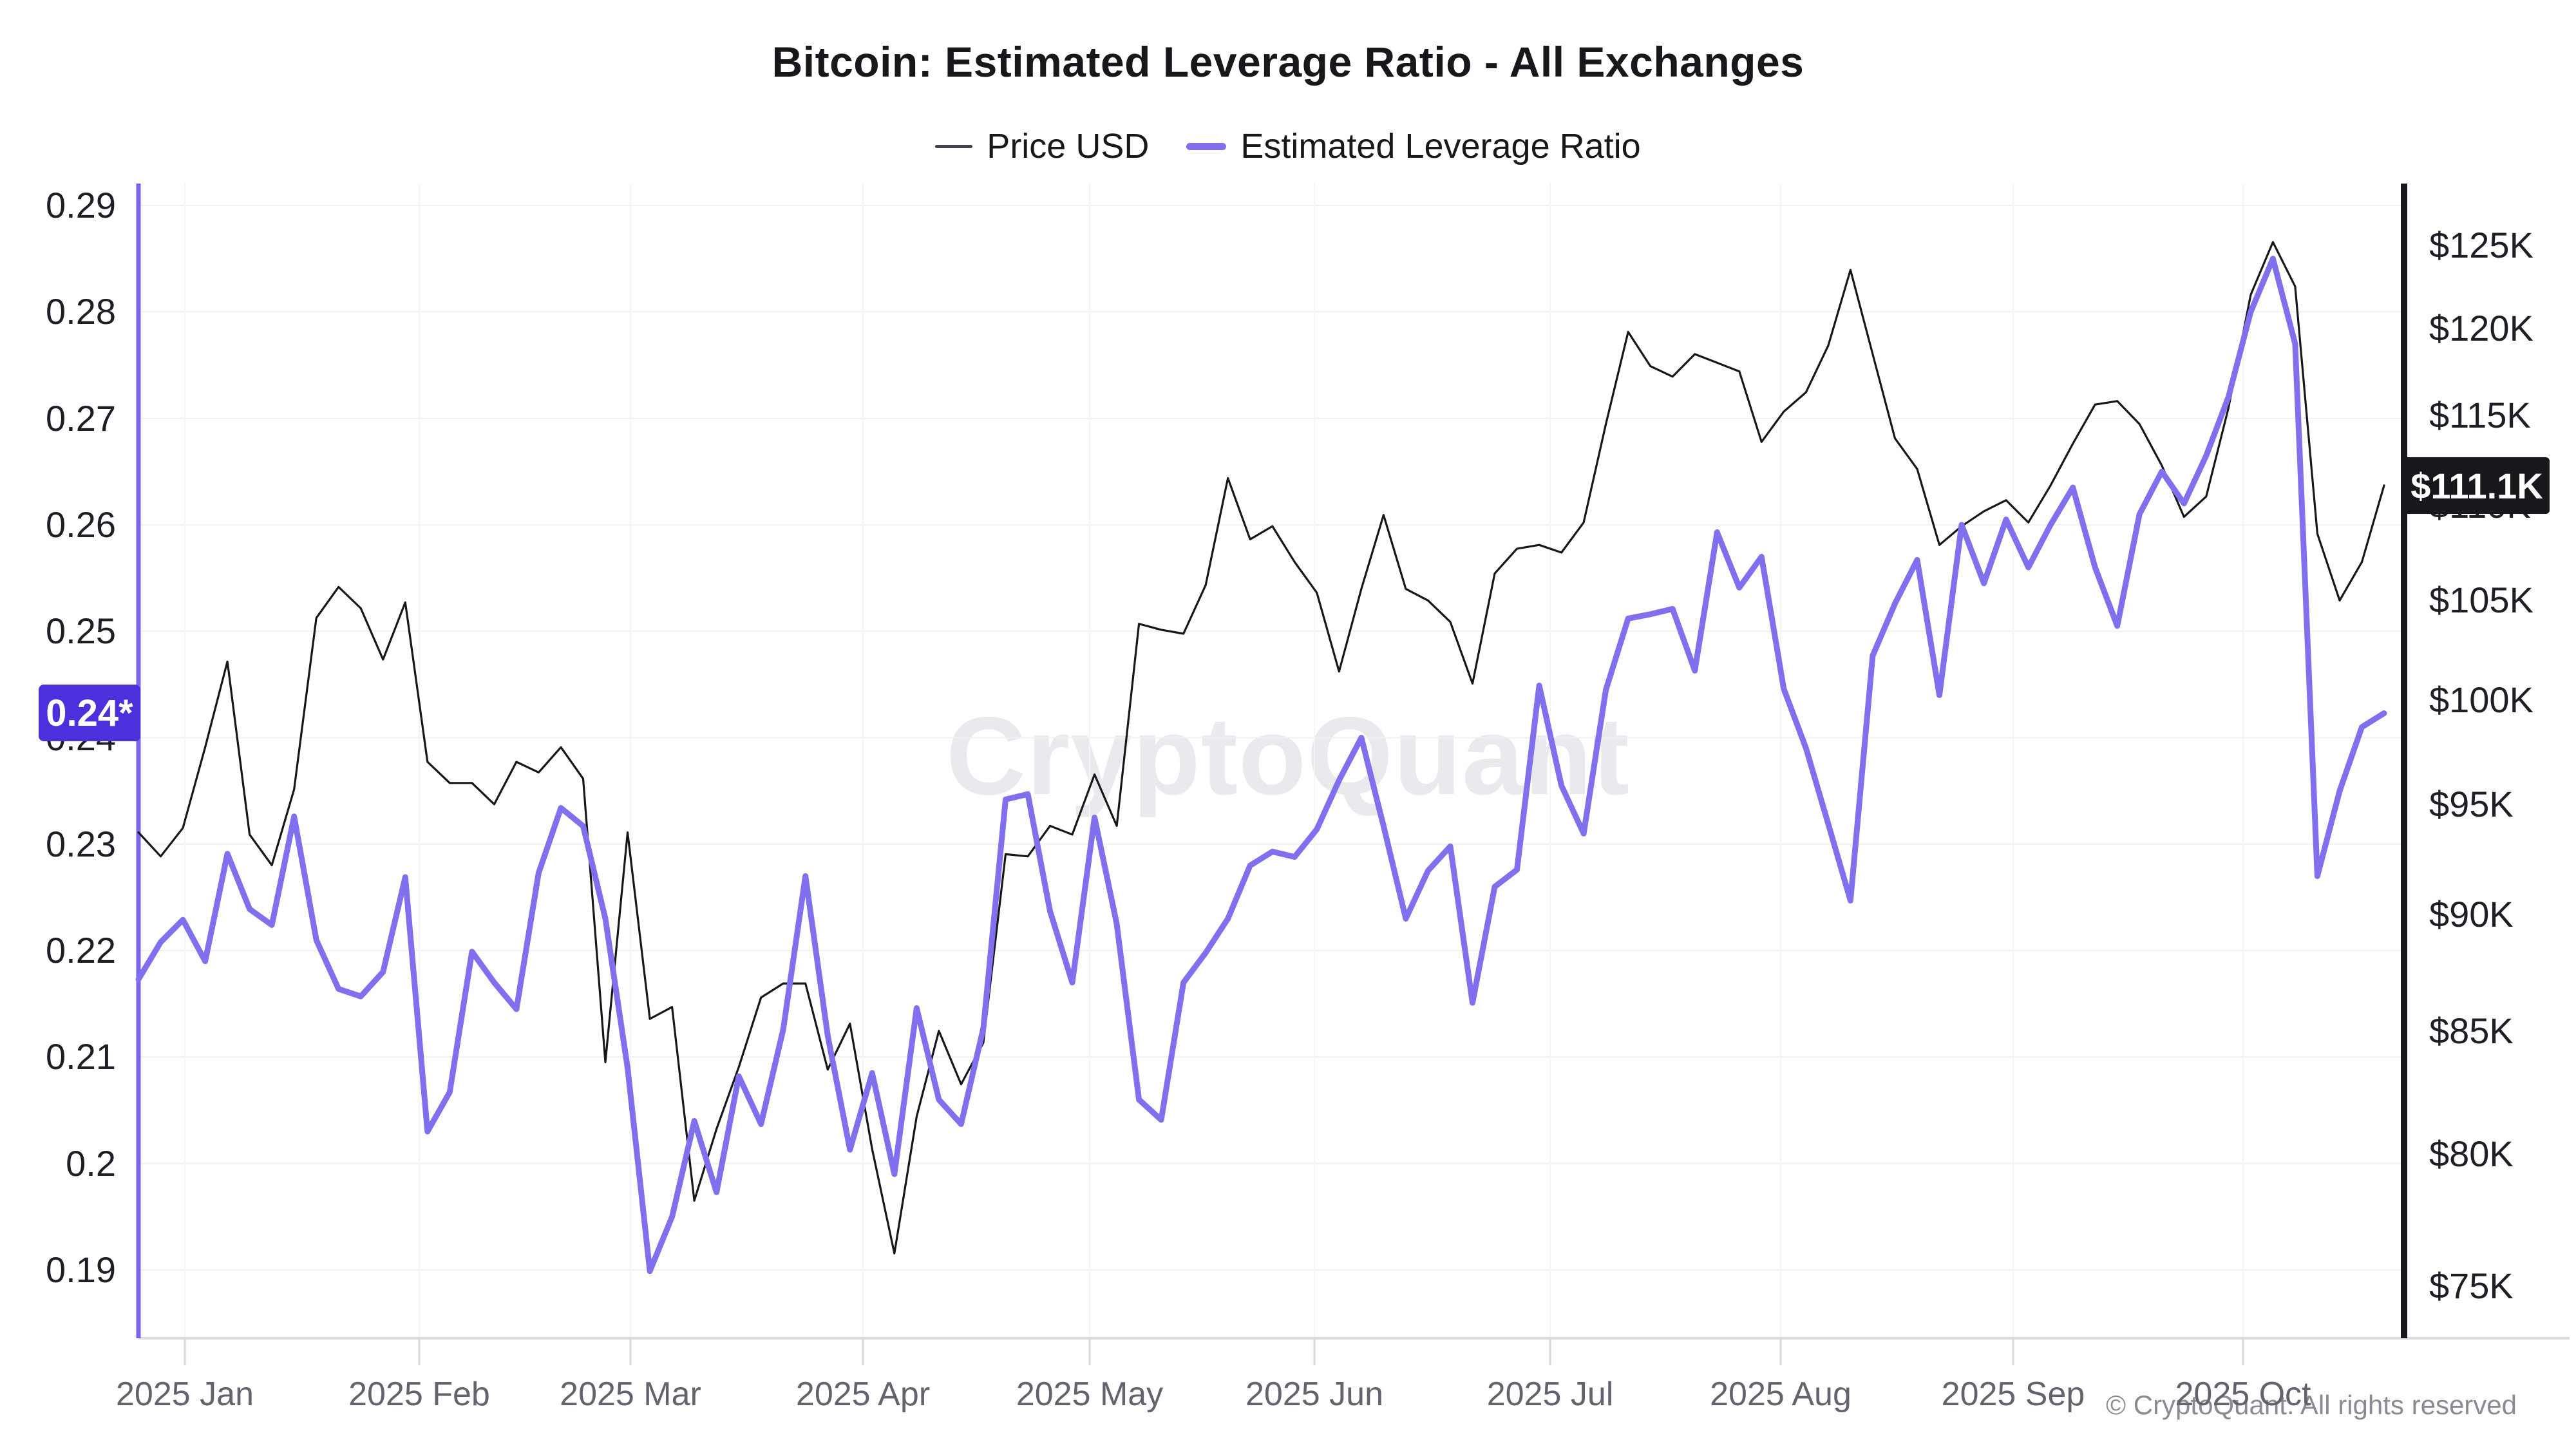 The image size is (2576, 1449). Describe the element at coordinates (2481, 328) in the screenshot. I see `y-right-tick-label: $120K` at that location.